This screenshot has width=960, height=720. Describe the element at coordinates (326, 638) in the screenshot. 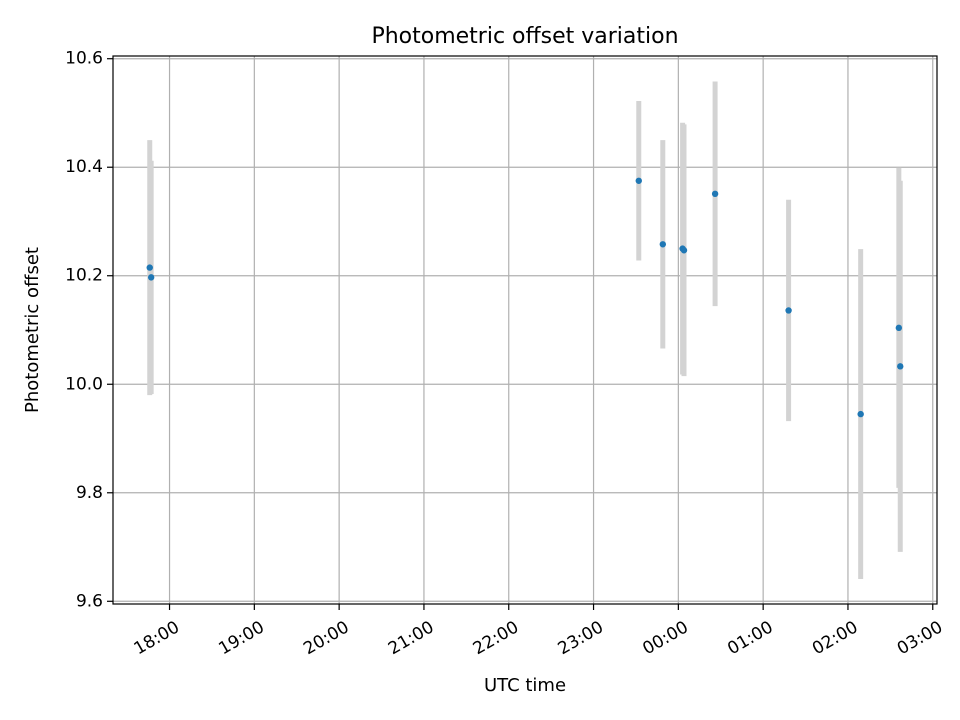

I see `x-tick-label: 20:00` at that location.